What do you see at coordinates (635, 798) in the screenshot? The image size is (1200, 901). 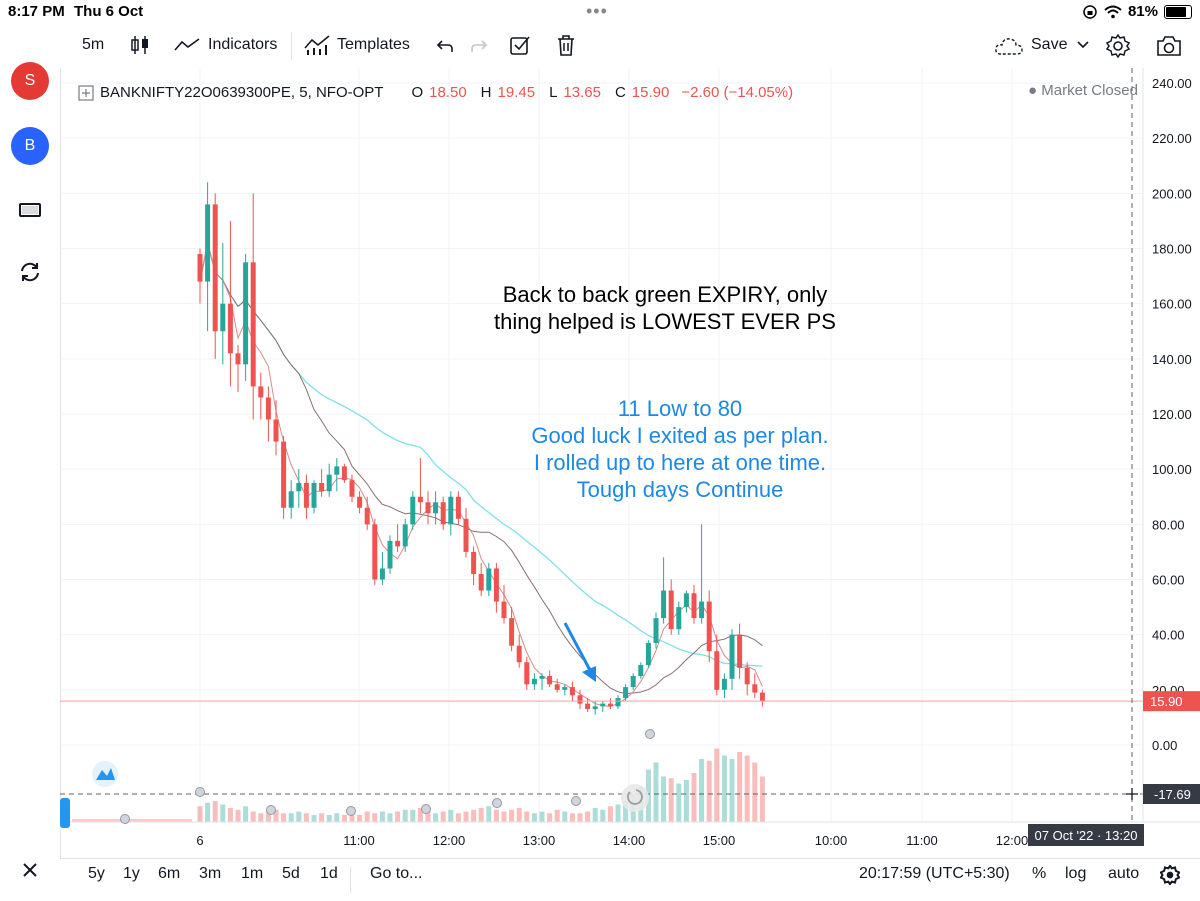 I see `replay-button` at bounding box center [635, 798].